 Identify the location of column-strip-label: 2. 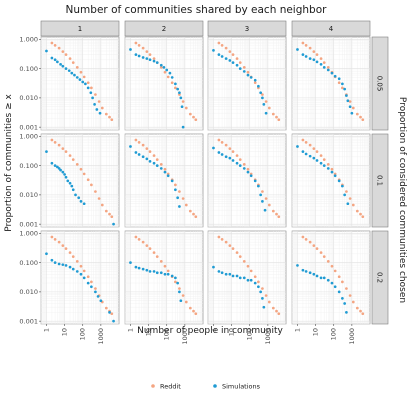
(164, 29).